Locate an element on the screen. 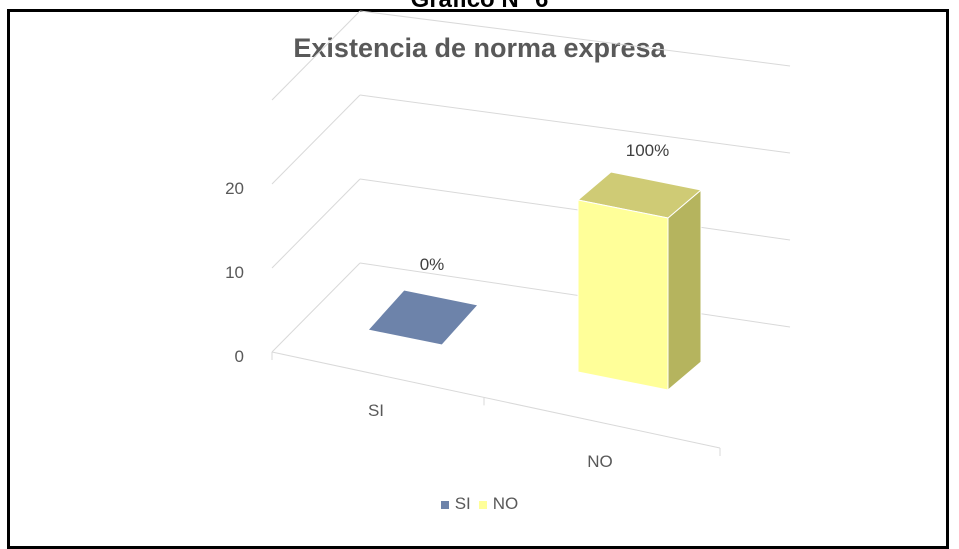 This screenshot has height=549, width=959. y-tick-label: 10 is located at coordinates (234, 272).